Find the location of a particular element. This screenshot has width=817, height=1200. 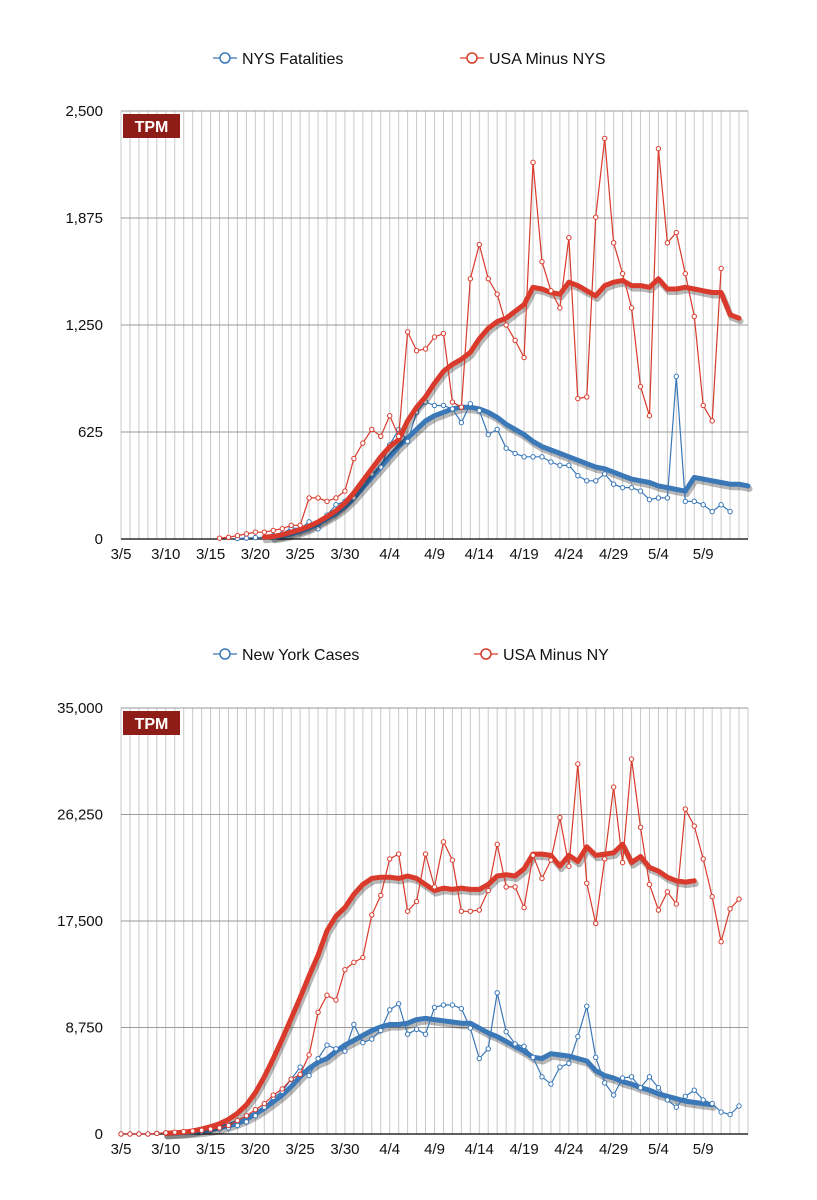

x-tick-label: 4/24 is located at coordinates (568, 1149).